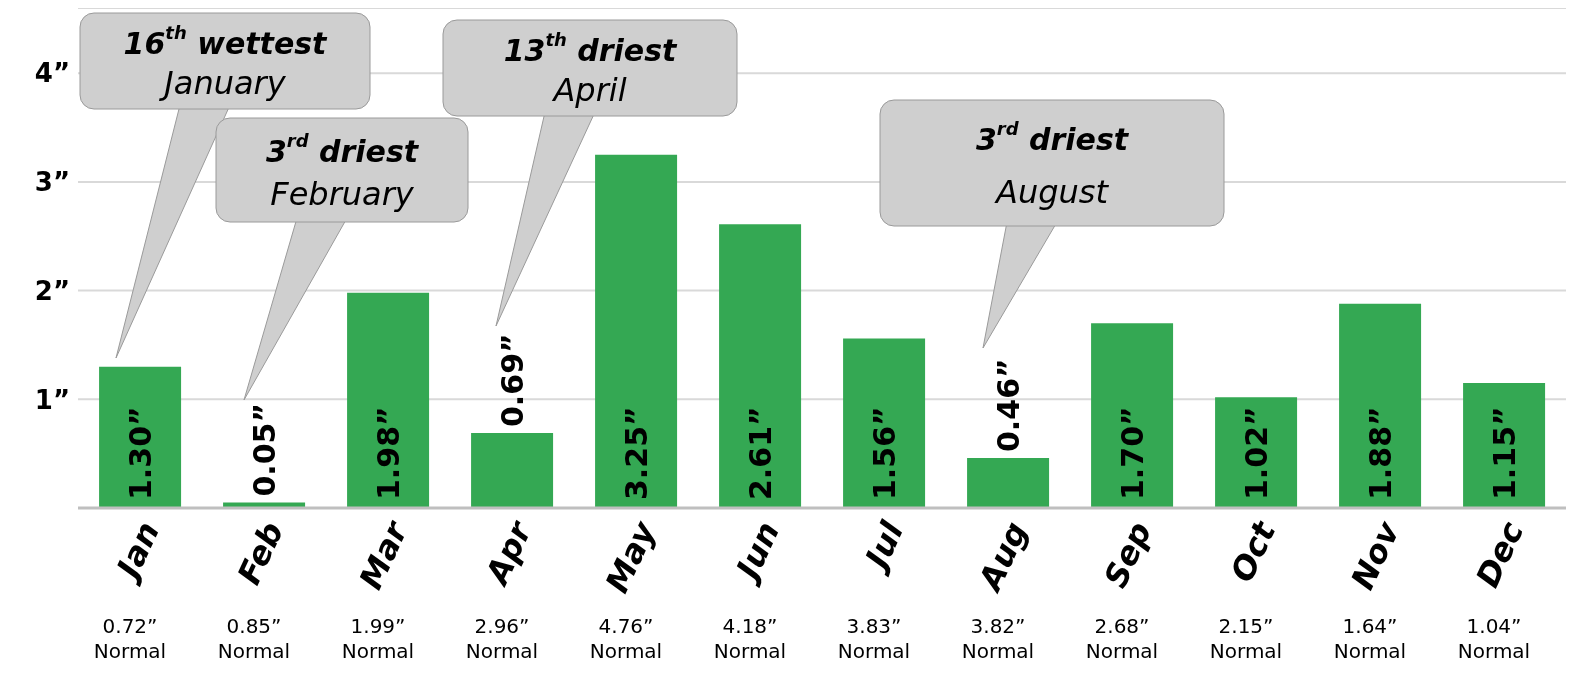 Image resolution: width=1594 pixels, height=673 pixels. What do you see at coordinates (636, 453) in the screenshot?
I see `data-label: 3.25”` at bounding box center [636, 453].